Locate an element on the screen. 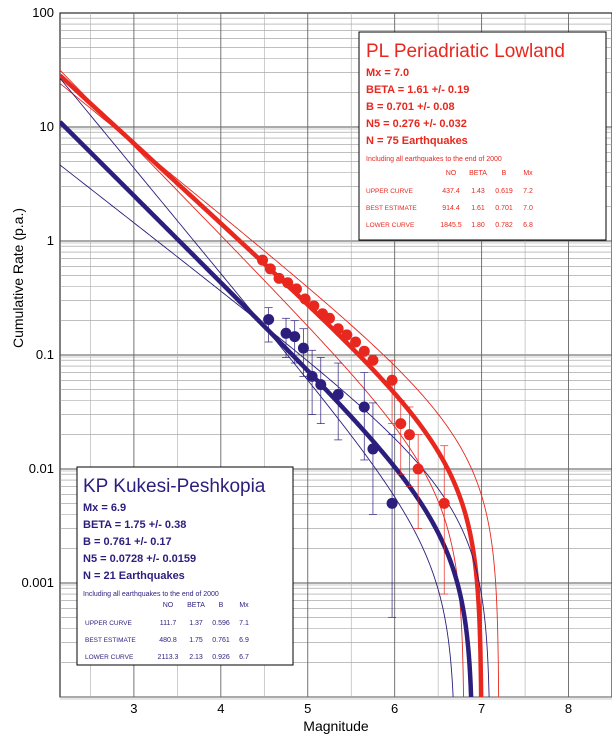 This screenshot has height=736, width=612. legend-kp-box is located at coordinates (185, 566).